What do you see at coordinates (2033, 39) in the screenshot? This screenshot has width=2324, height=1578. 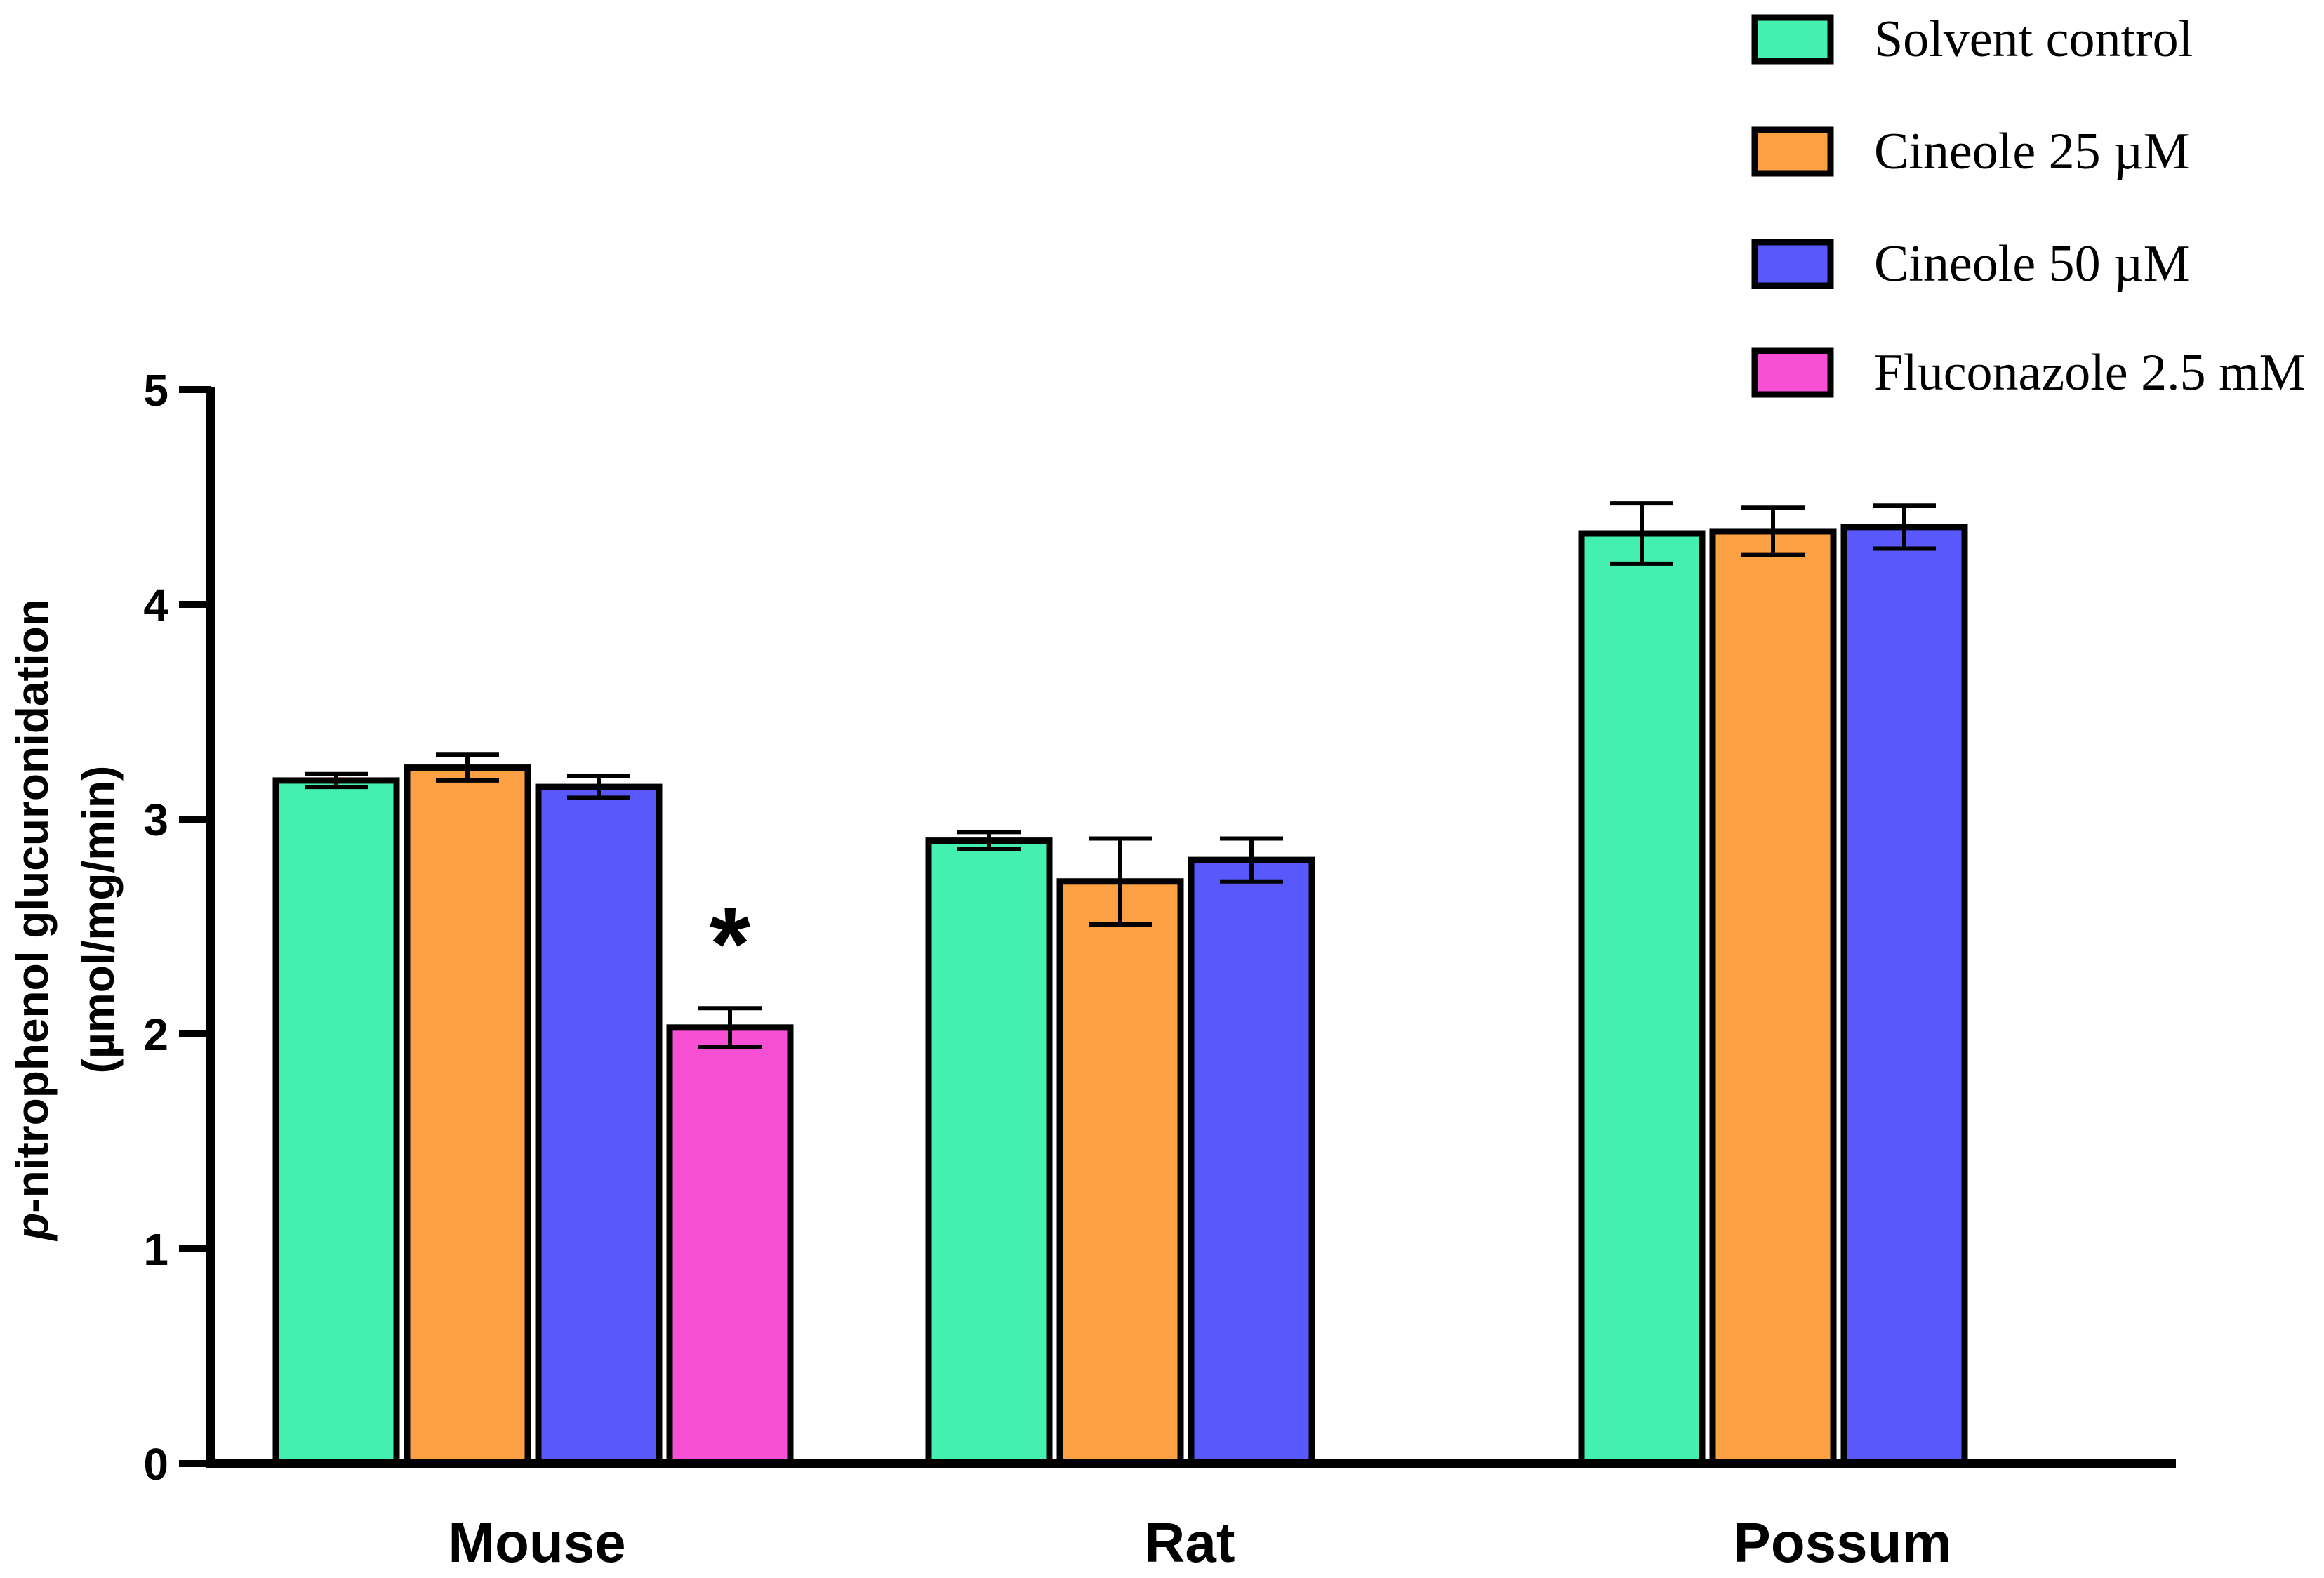 I see `legend-label-1: Solvent control` at bounding box center [2033, 39].